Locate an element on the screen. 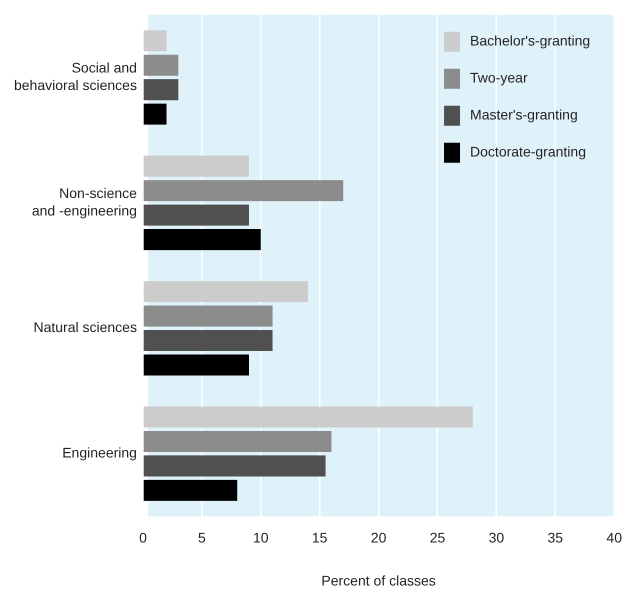 This screenshot has width=636, height=600. x-tick-label: 25 is located at coordinates (438, 538).